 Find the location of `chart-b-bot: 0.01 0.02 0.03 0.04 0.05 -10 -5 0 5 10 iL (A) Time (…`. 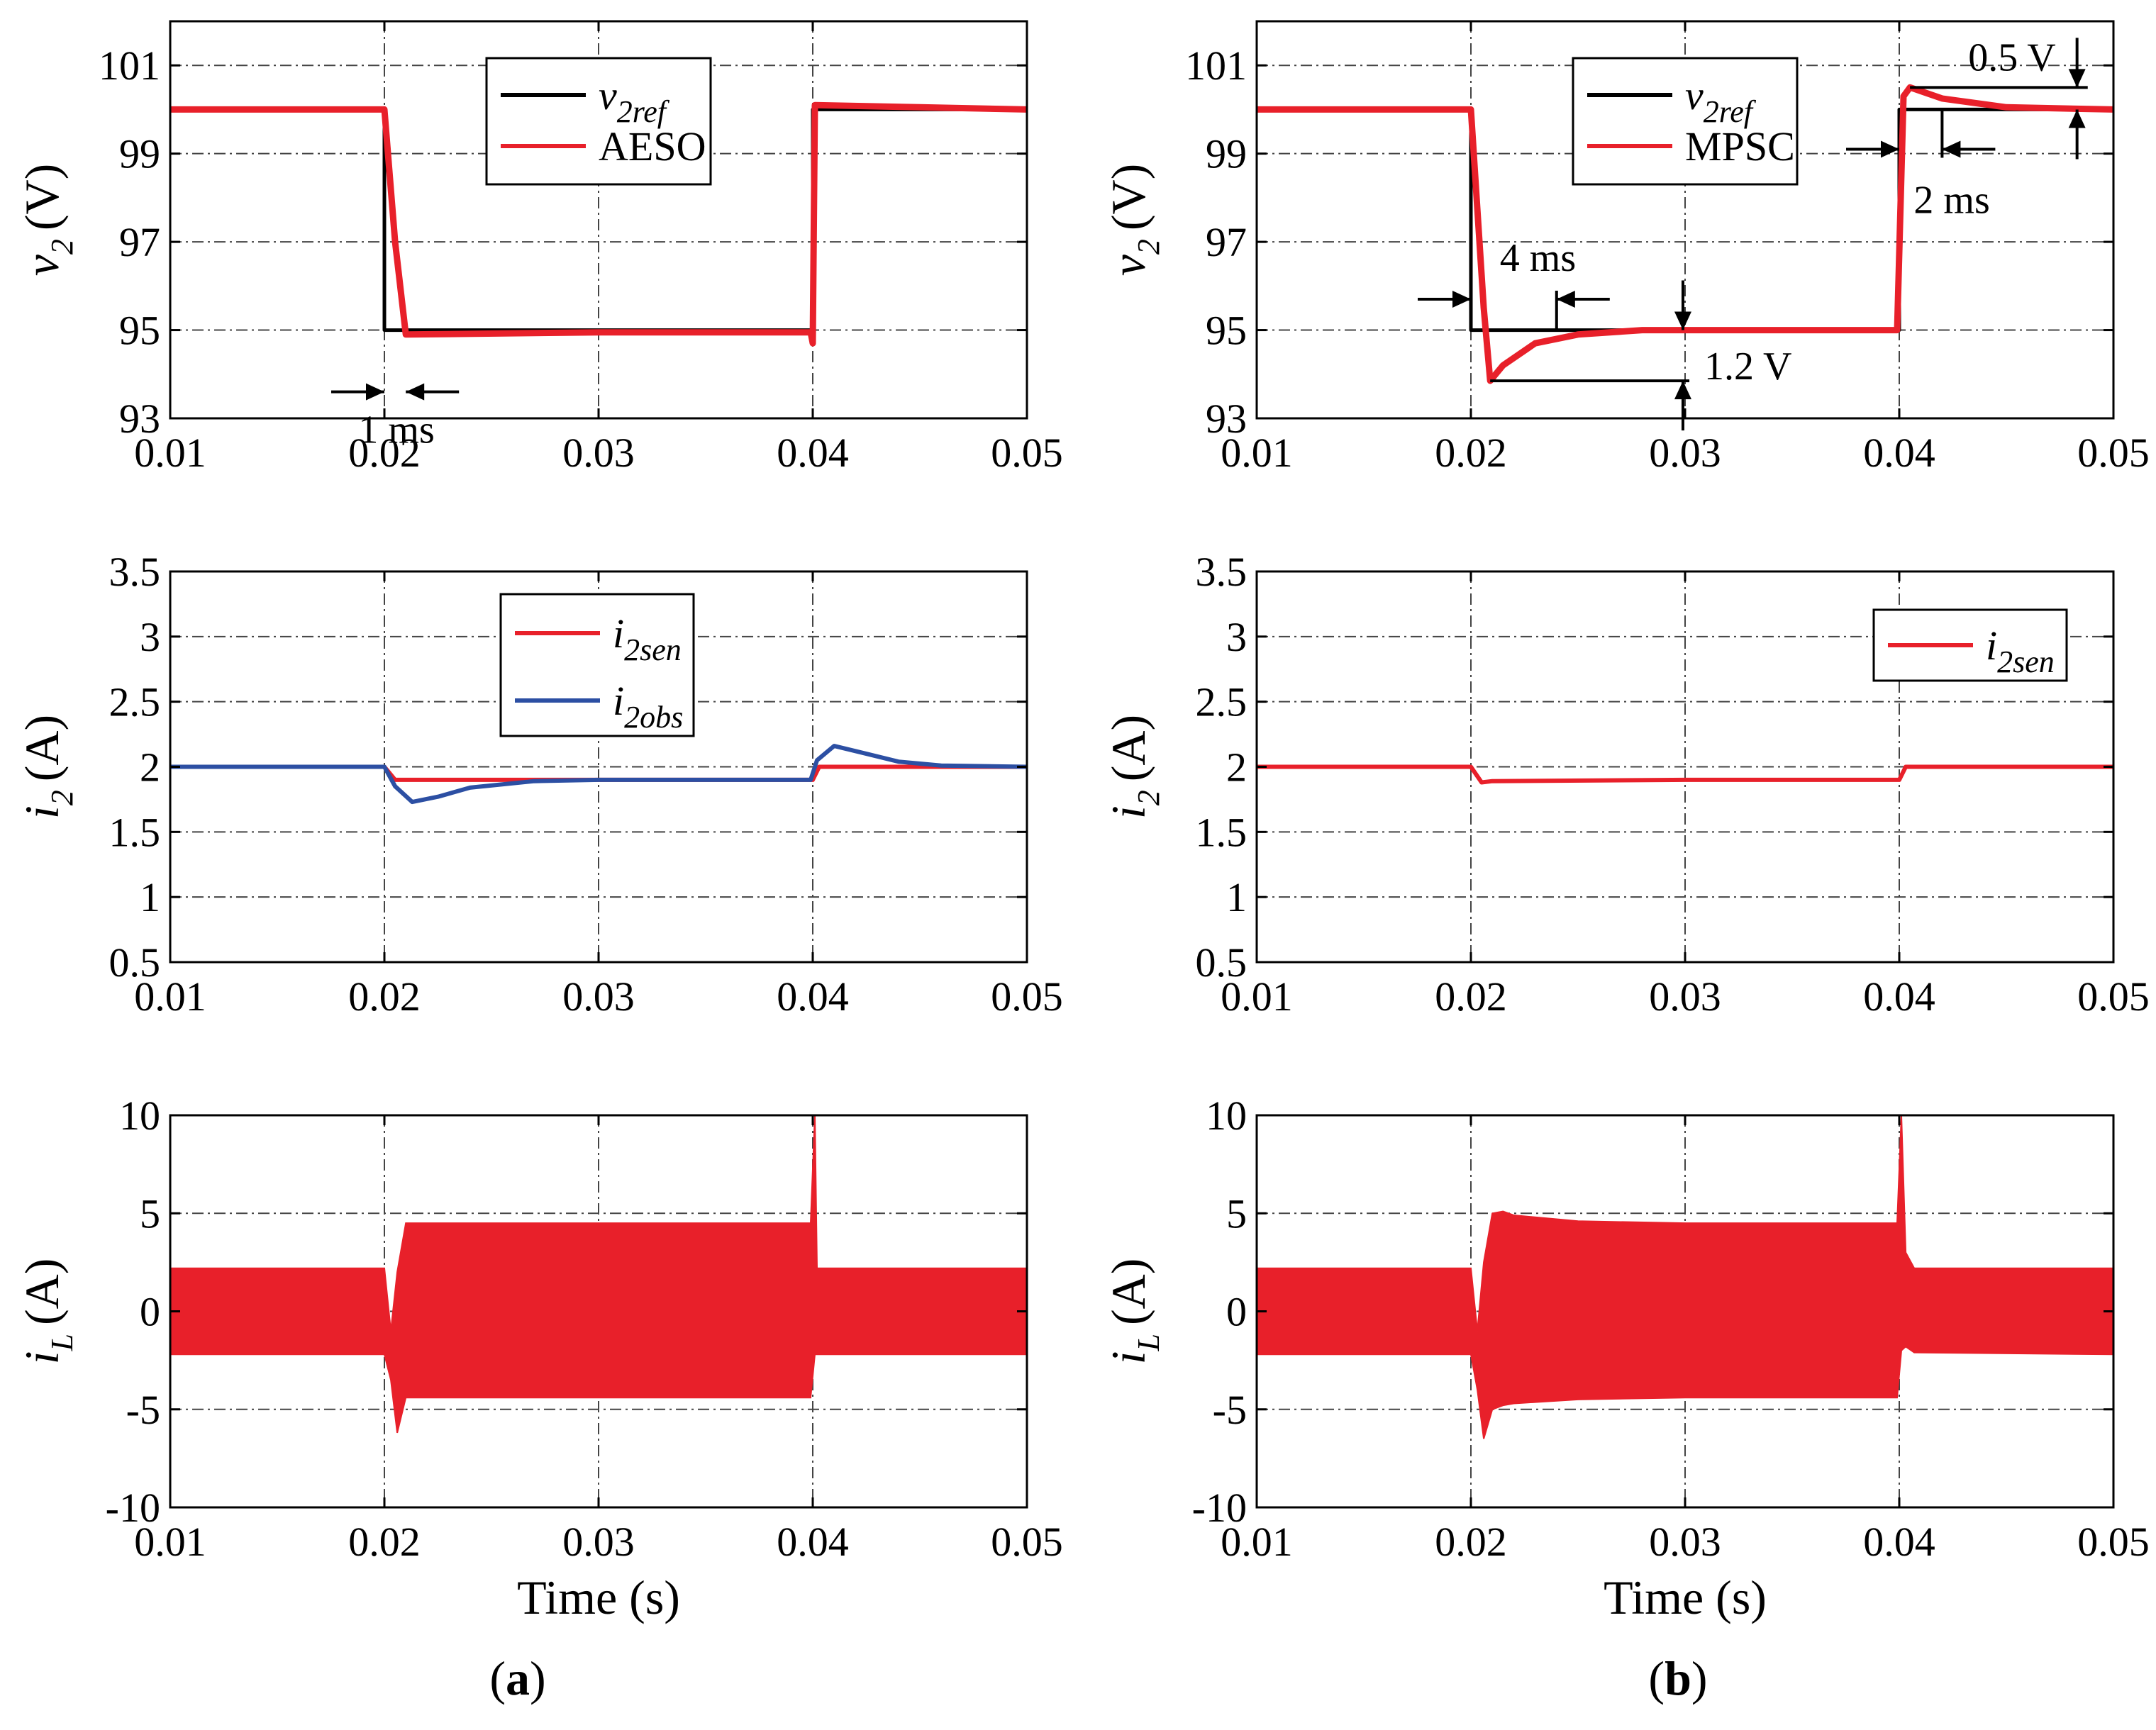

chart-b-bot: 0.01 0.02 0.03 0.04 0.05 -10 -5 0 5 10 iL (A) Time (… is located at coordinates (1625, 1358).